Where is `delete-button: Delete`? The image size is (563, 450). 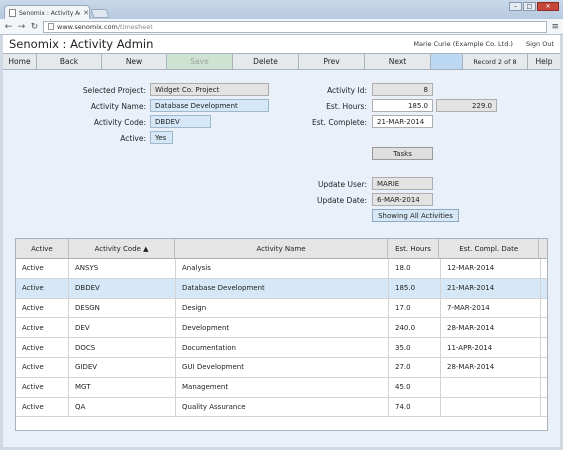 delete-button: Delete is located at coordinates (266, 61).